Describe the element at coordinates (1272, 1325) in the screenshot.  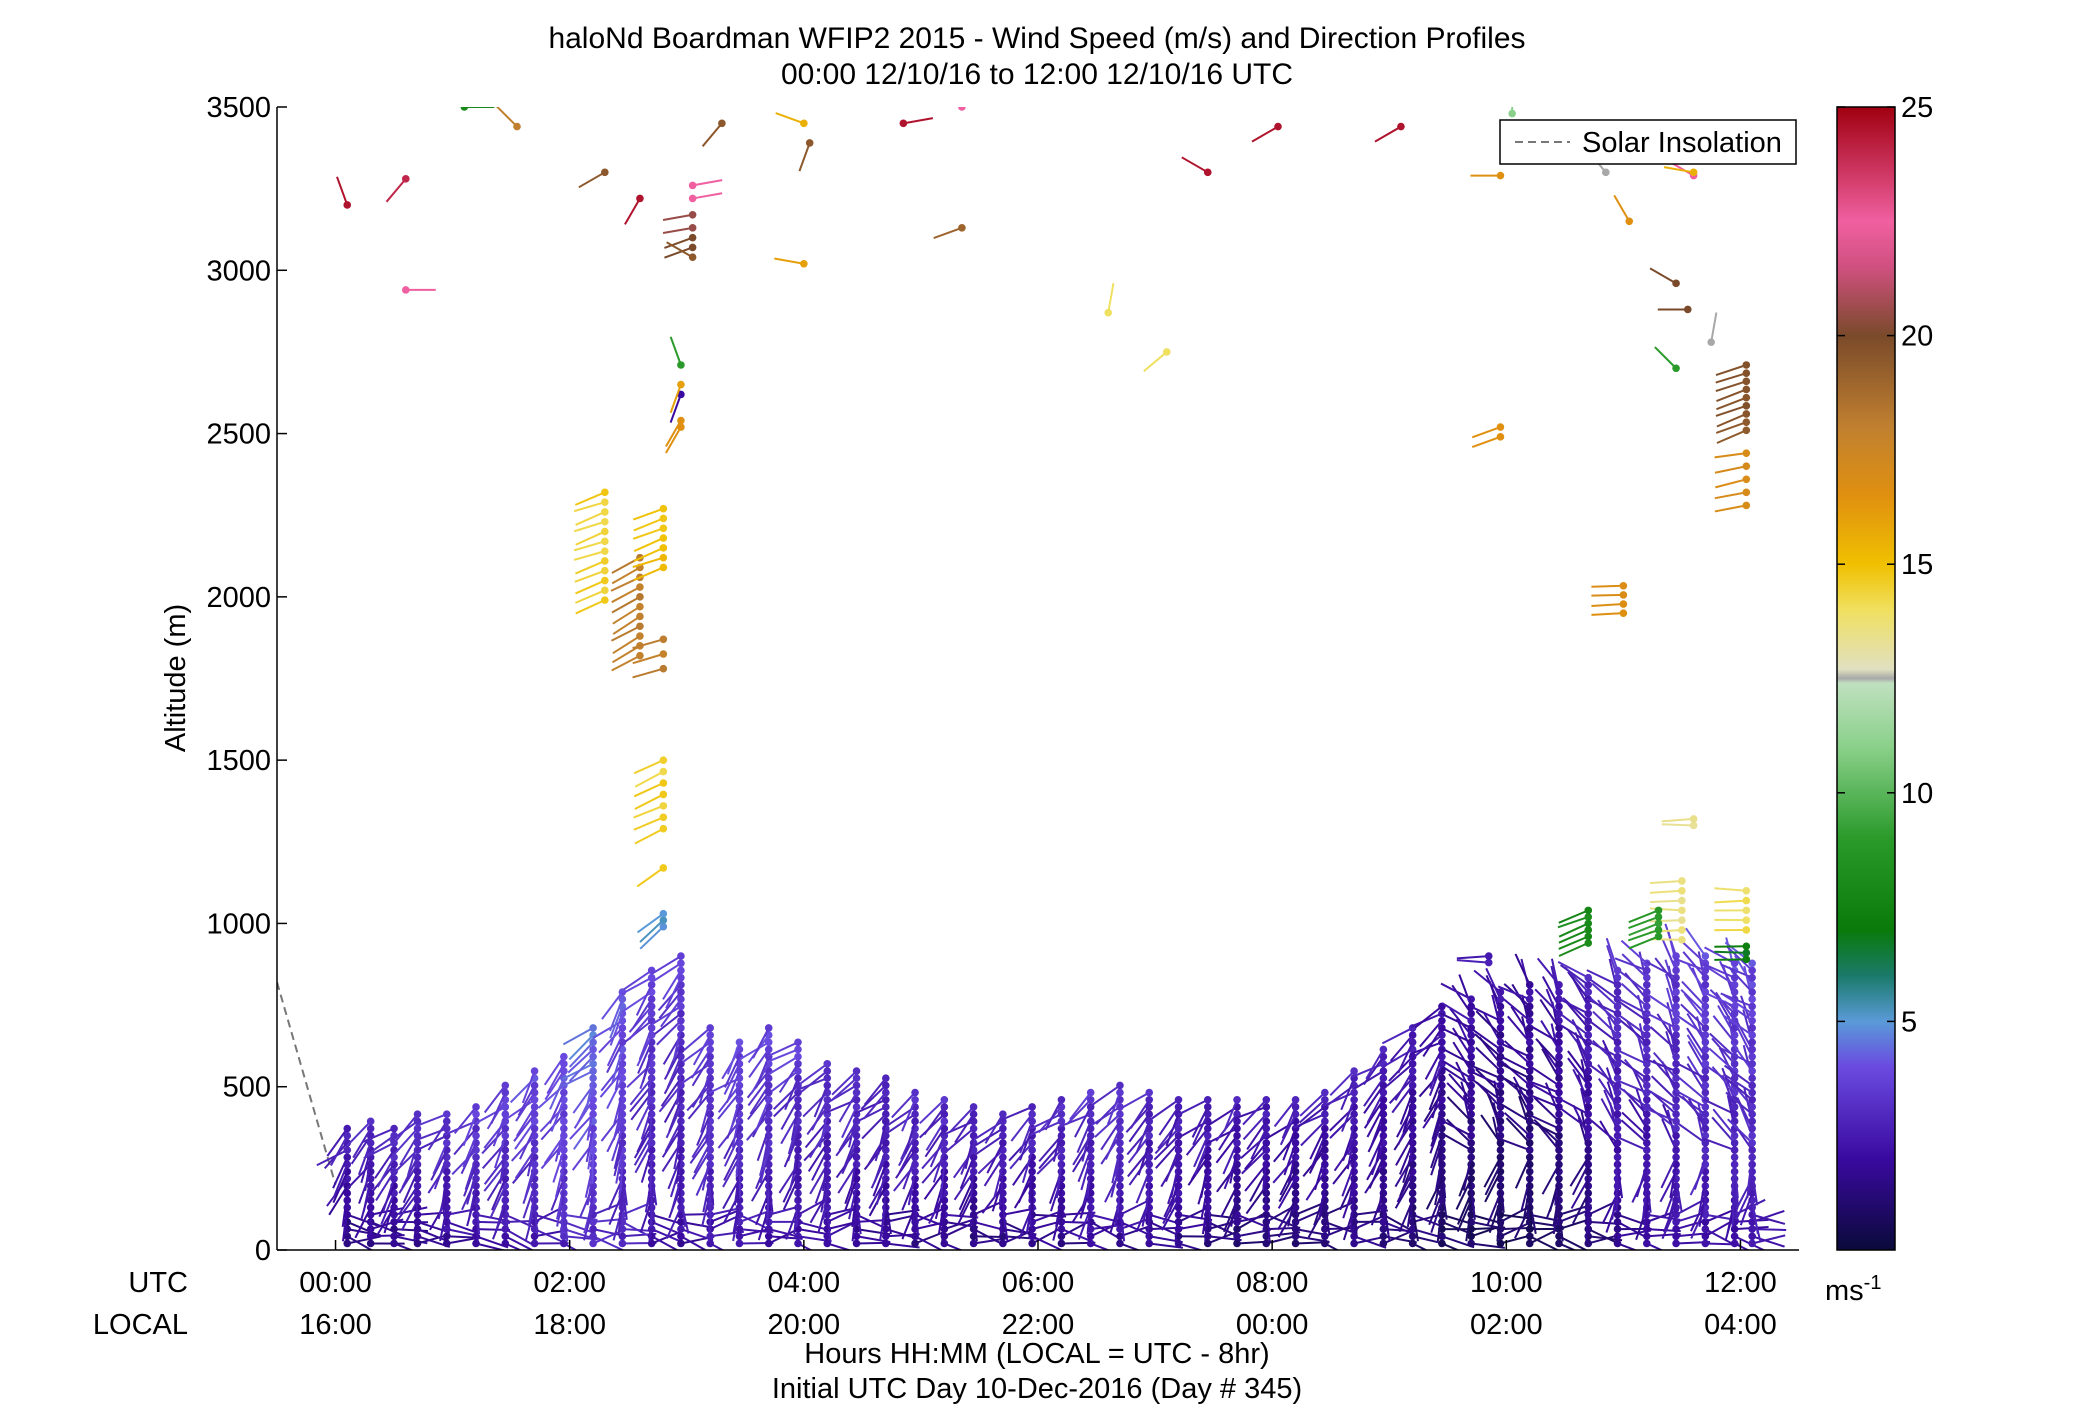
I see `x-tick-label-local: 00:00` at that location.